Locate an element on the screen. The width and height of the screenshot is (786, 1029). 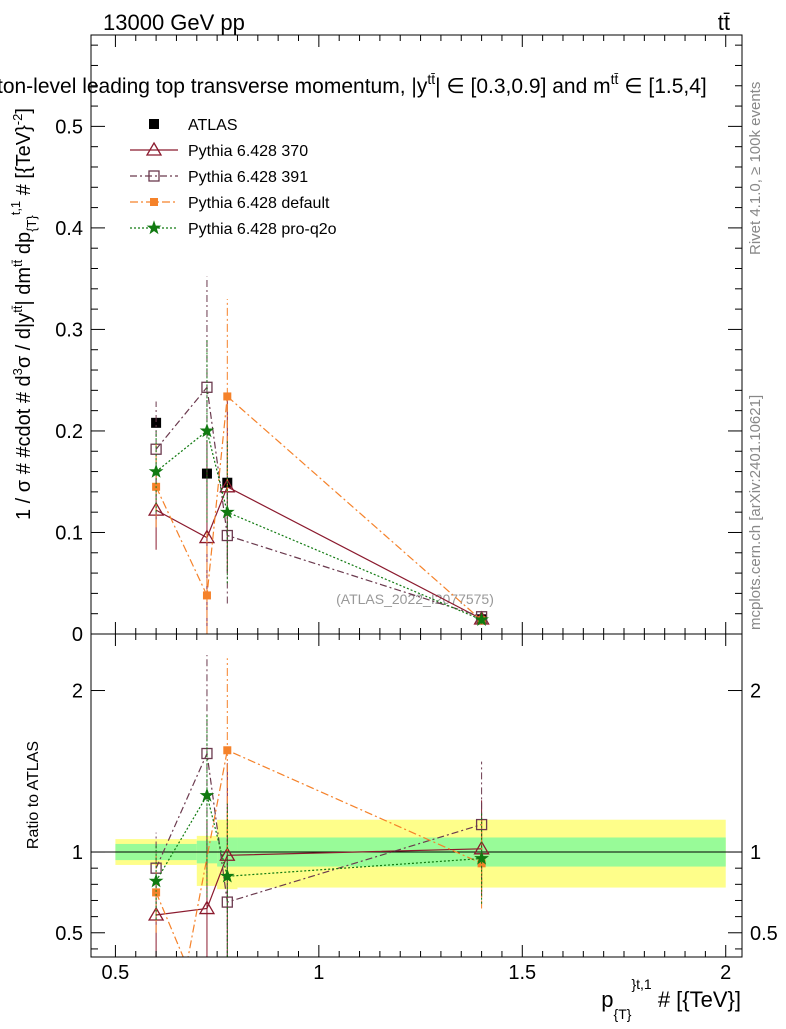
collision-label: 13000 GeV pp is located at coordinates (174, 22).